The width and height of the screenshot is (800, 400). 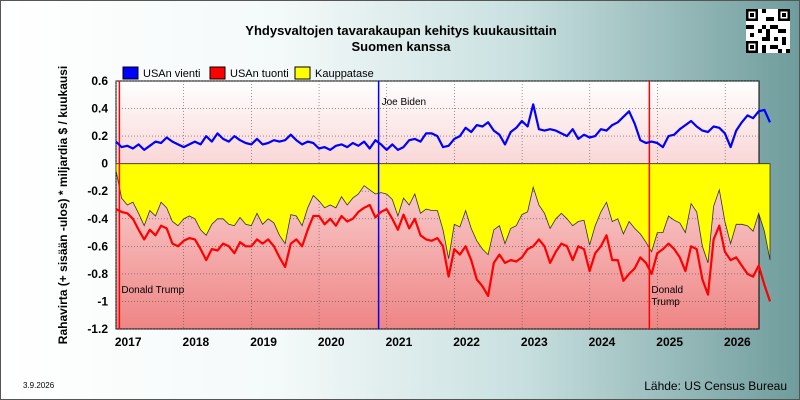 I want to click on y-tick-label: 0.6, so click(x=99, y=81).